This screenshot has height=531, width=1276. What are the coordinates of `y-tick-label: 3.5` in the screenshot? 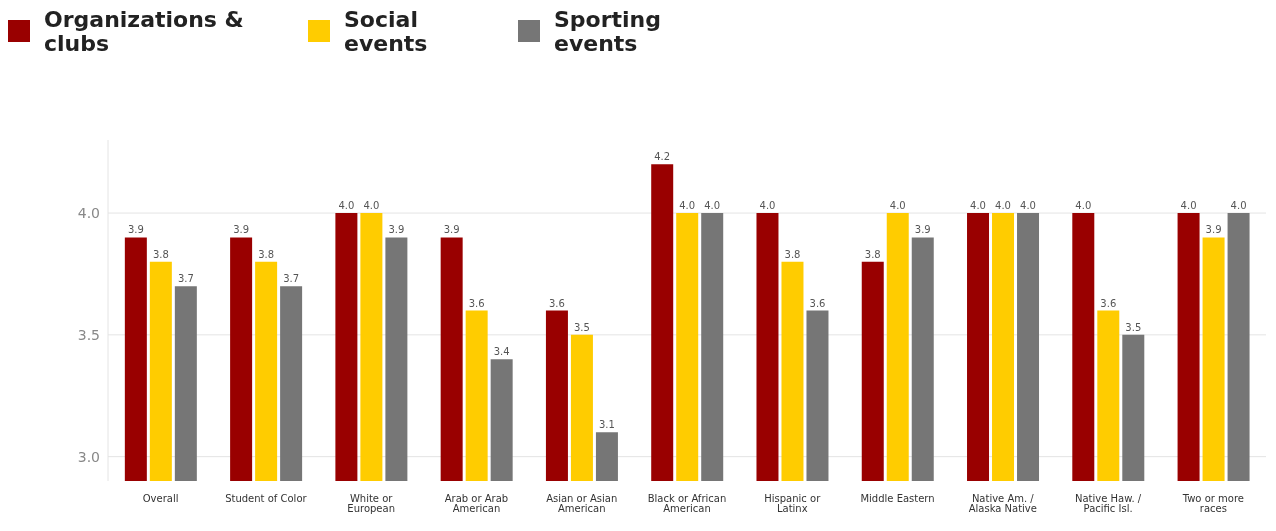 It's located at (88, 334).